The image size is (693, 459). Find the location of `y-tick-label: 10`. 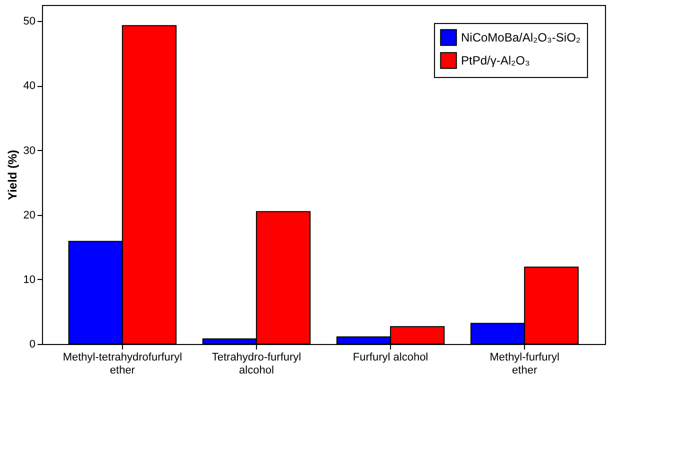

y-tick-label: 10 is located at coordinates (29, 280).